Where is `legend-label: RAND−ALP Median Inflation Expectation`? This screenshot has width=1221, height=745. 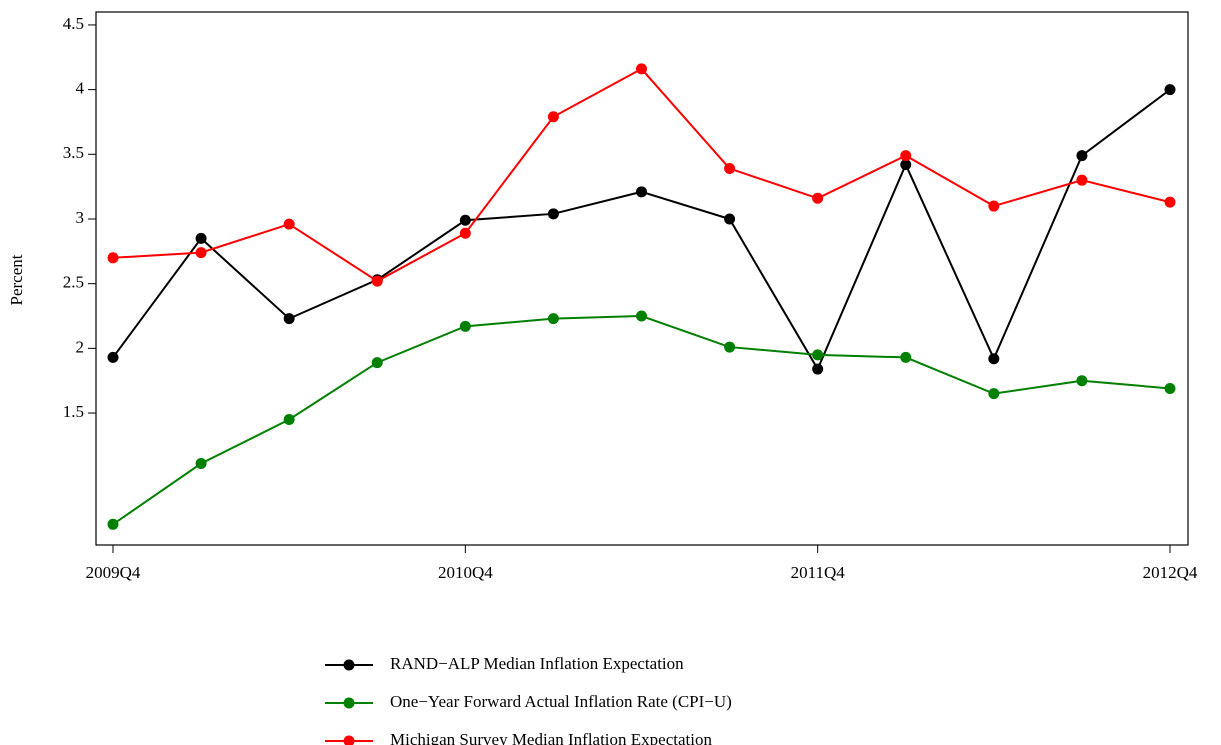 legend-label: RAND−ALP Median Inflation Expectation is located at coordinates (537, 663).